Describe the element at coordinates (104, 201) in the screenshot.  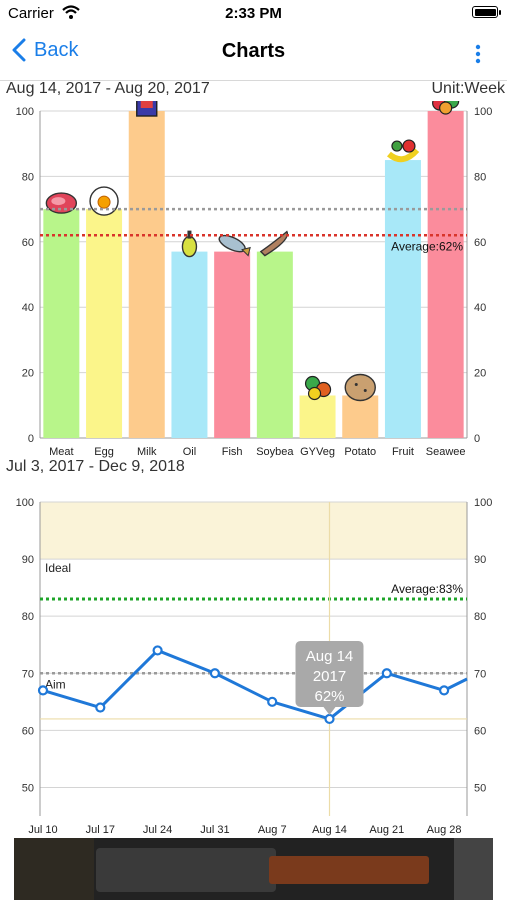
I see `egg-icon` at that location.